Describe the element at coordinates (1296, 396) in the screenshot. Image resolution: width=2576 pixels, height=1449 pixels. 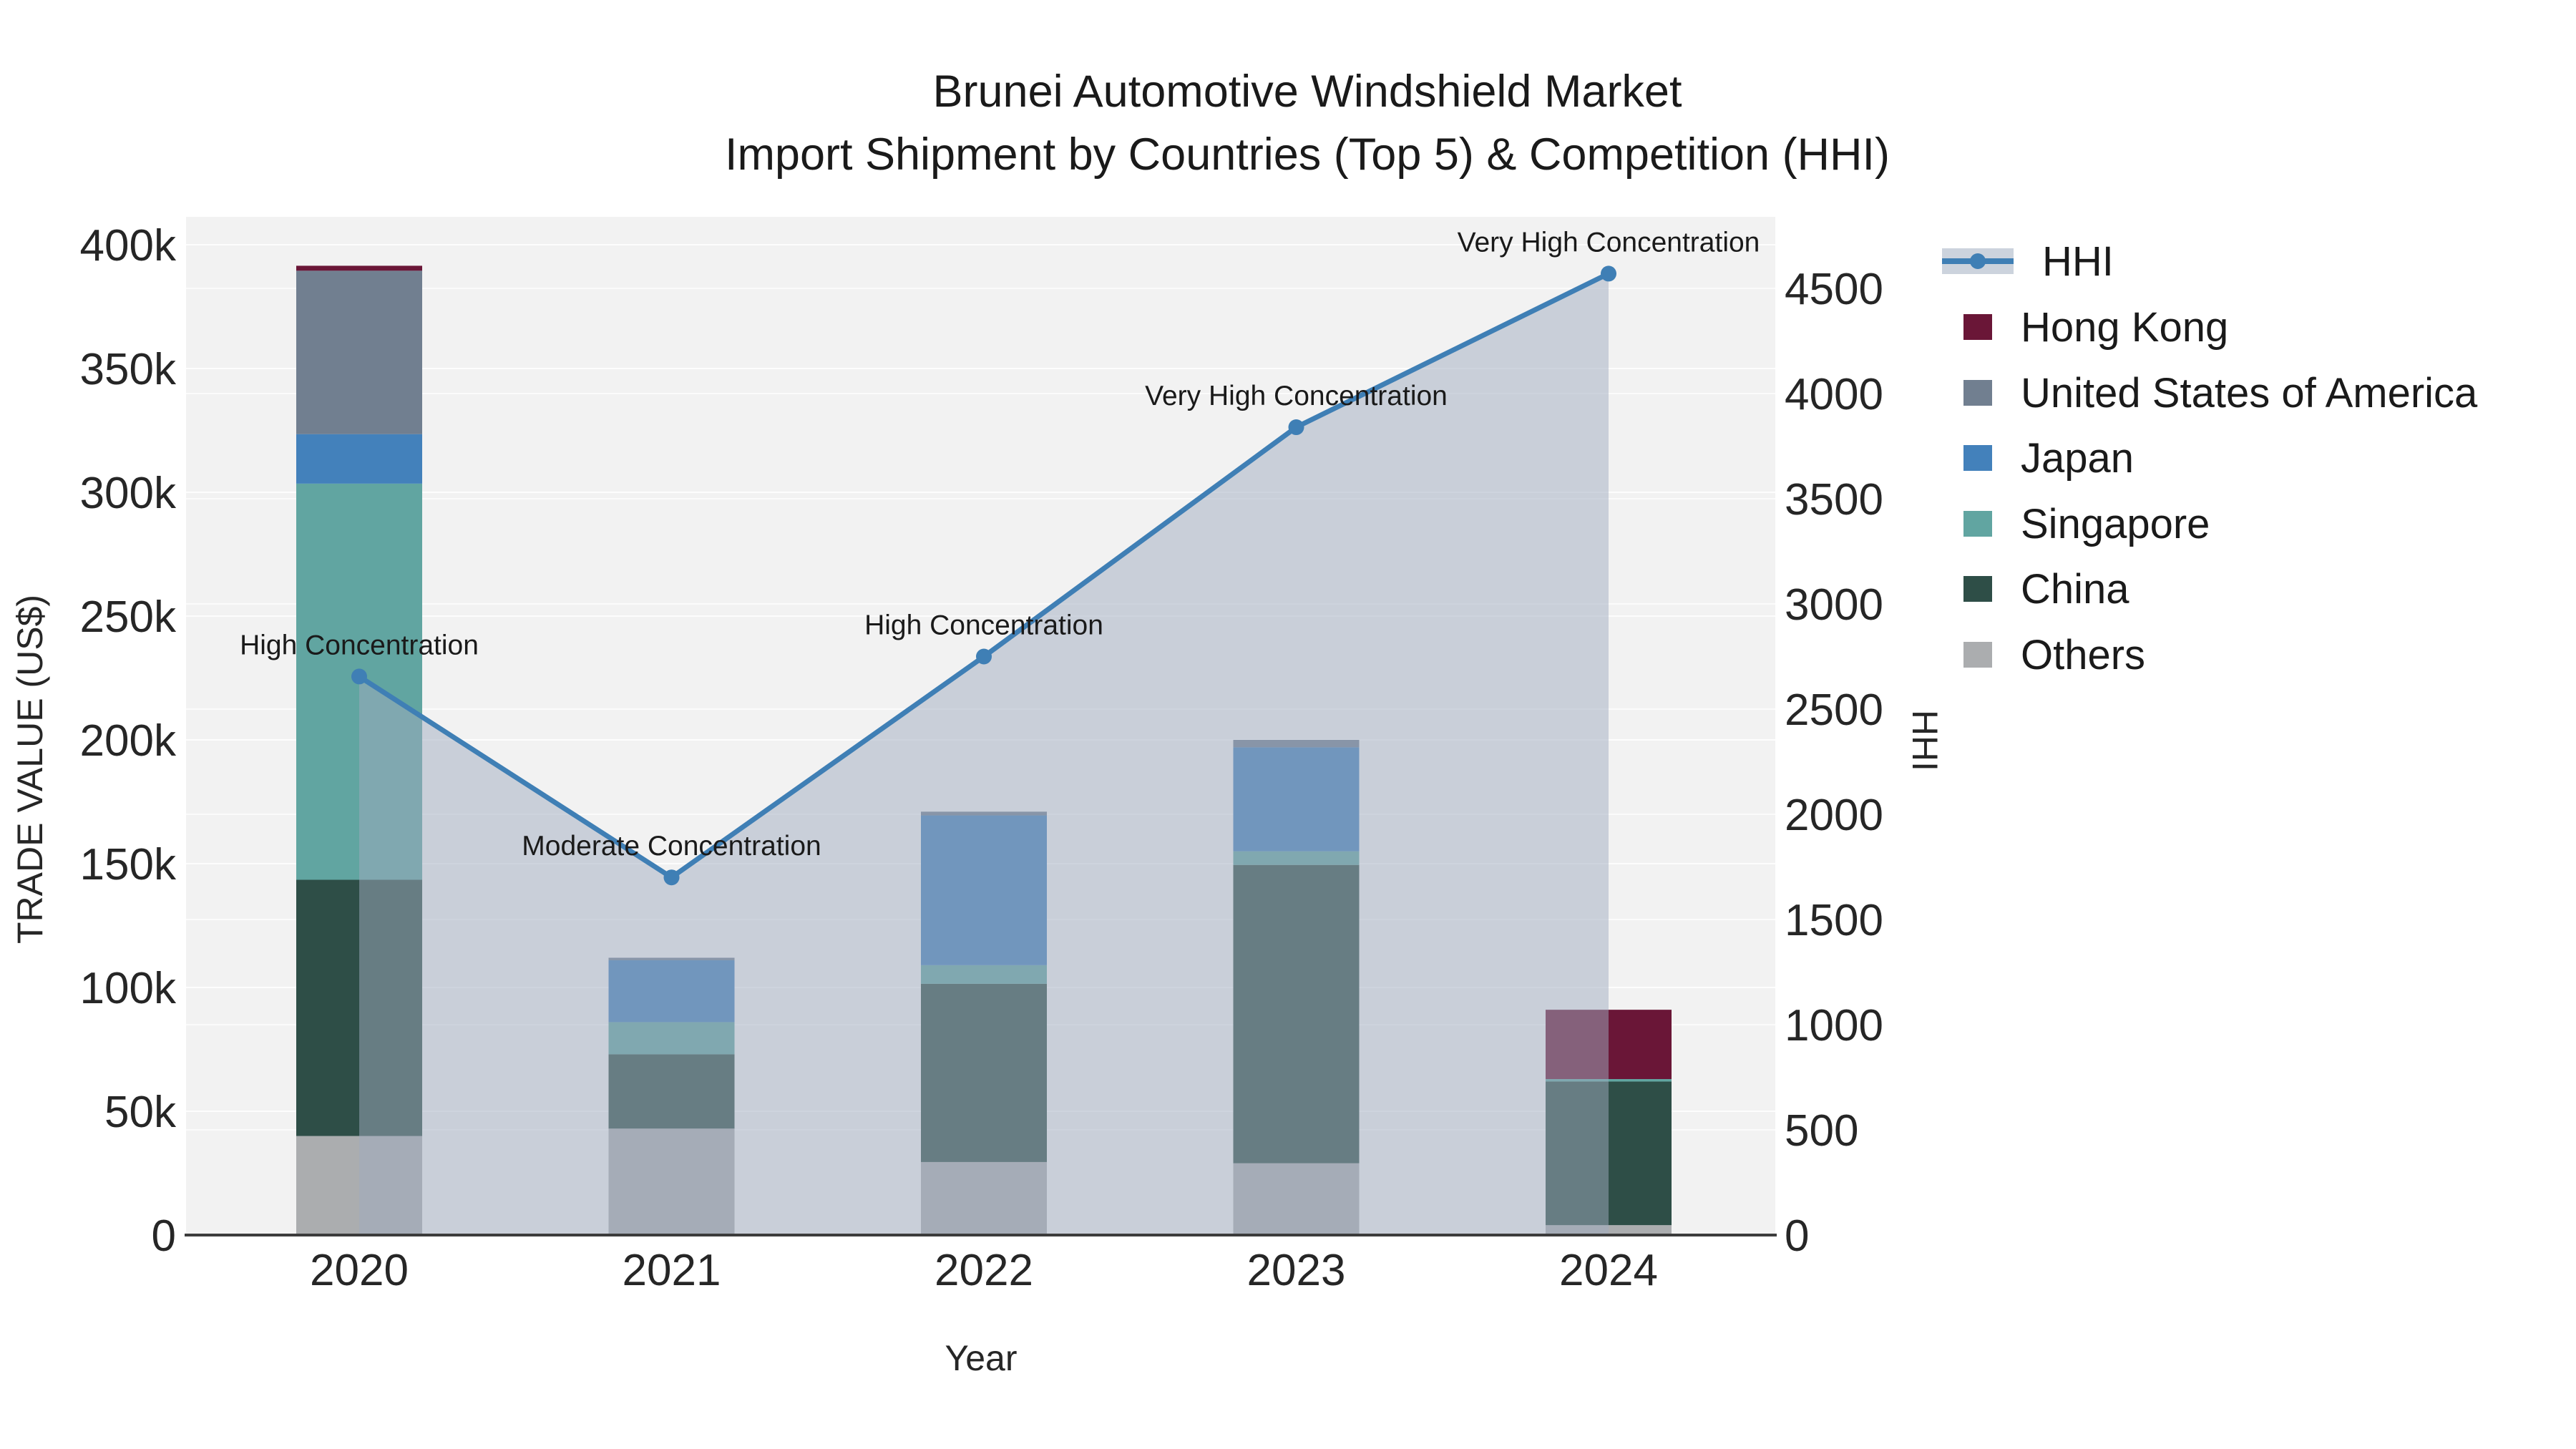
I see `annotation-2023: Very High Concentration` at that location.